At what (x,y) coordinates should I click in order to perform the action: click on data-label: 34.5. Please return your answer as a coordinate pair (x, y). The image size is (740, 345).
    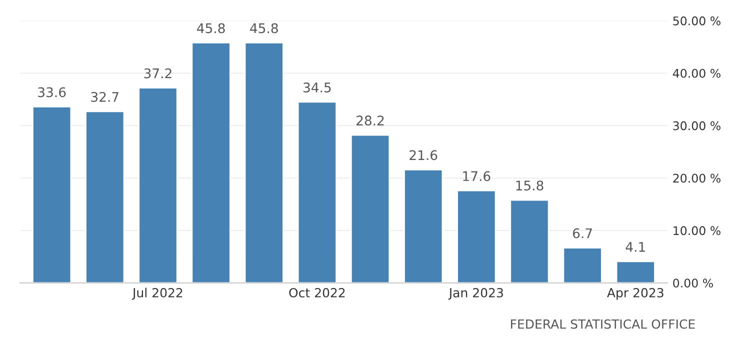
    Looking at the image, I should click on (317, 87).